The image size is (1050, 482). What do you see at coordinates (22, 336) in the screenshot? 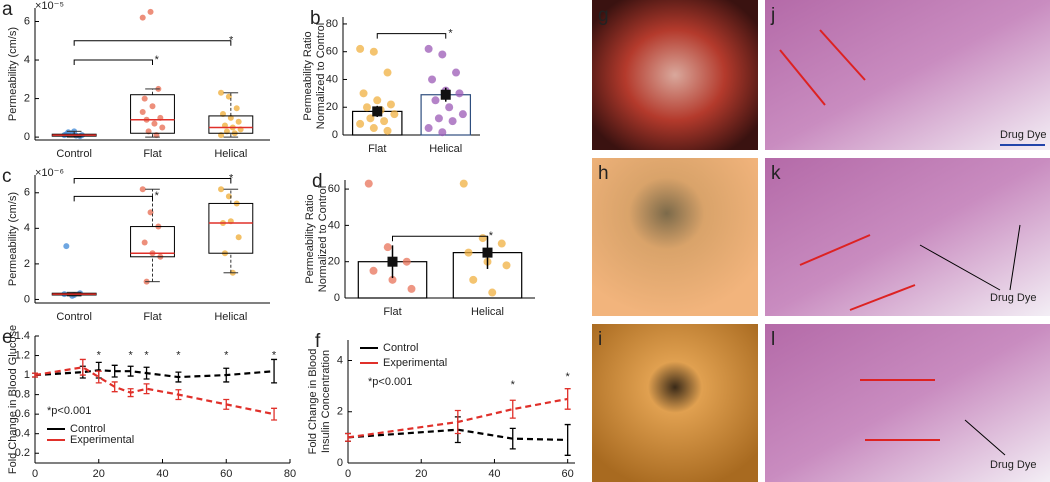
I see `y-tick-label: 1.4` at bounding box center [22, 336].